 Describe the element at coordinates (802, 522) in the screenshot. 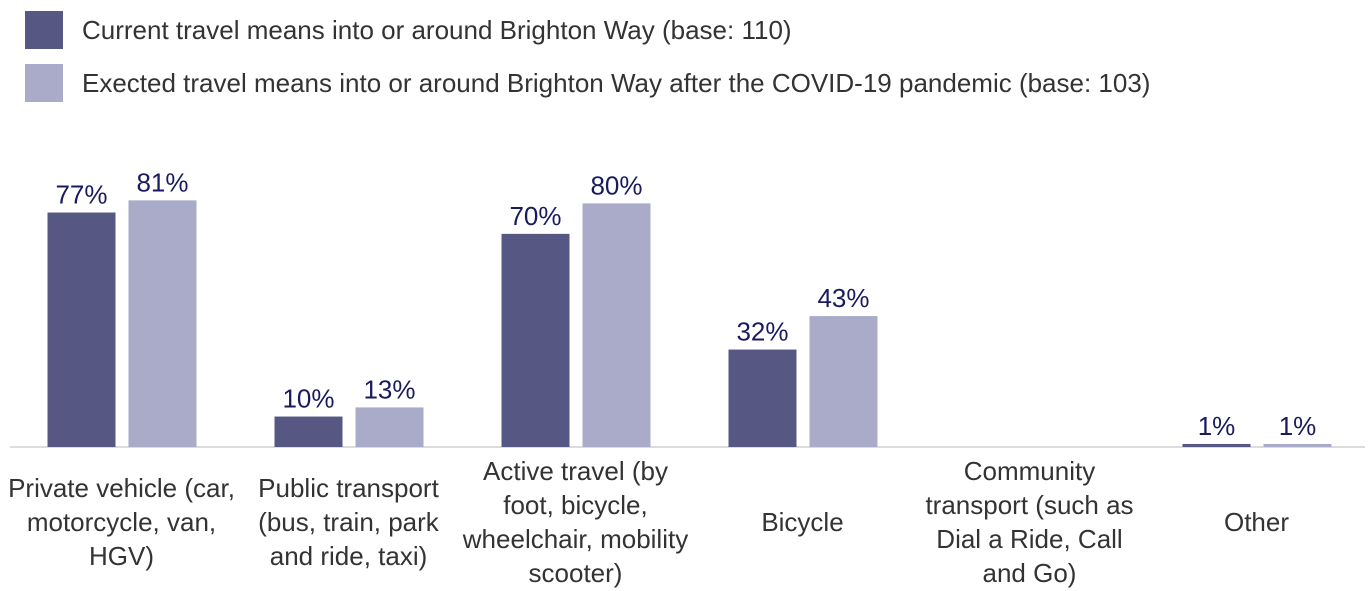

I see `x-tick-label: Bicycle` at that location.